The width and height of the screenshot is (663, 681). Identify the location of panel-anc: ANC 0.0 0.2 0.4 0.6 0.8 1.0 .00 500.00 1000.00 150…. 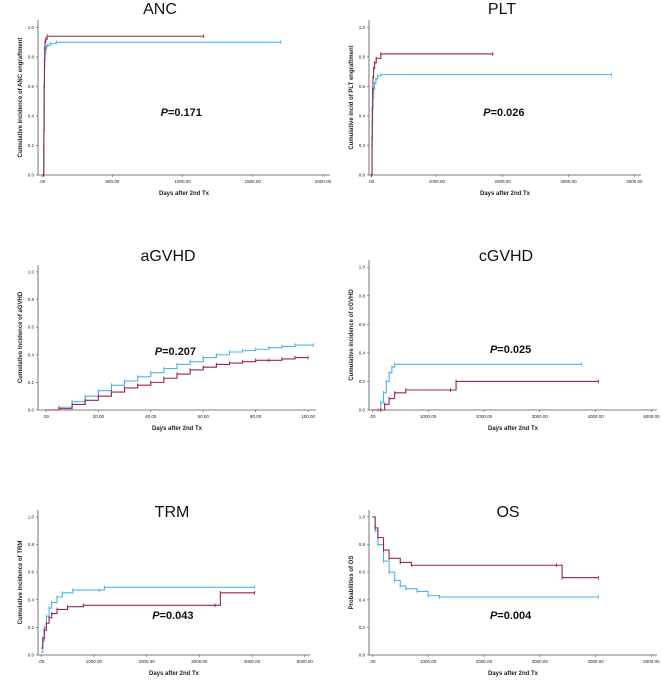
(175, 99).